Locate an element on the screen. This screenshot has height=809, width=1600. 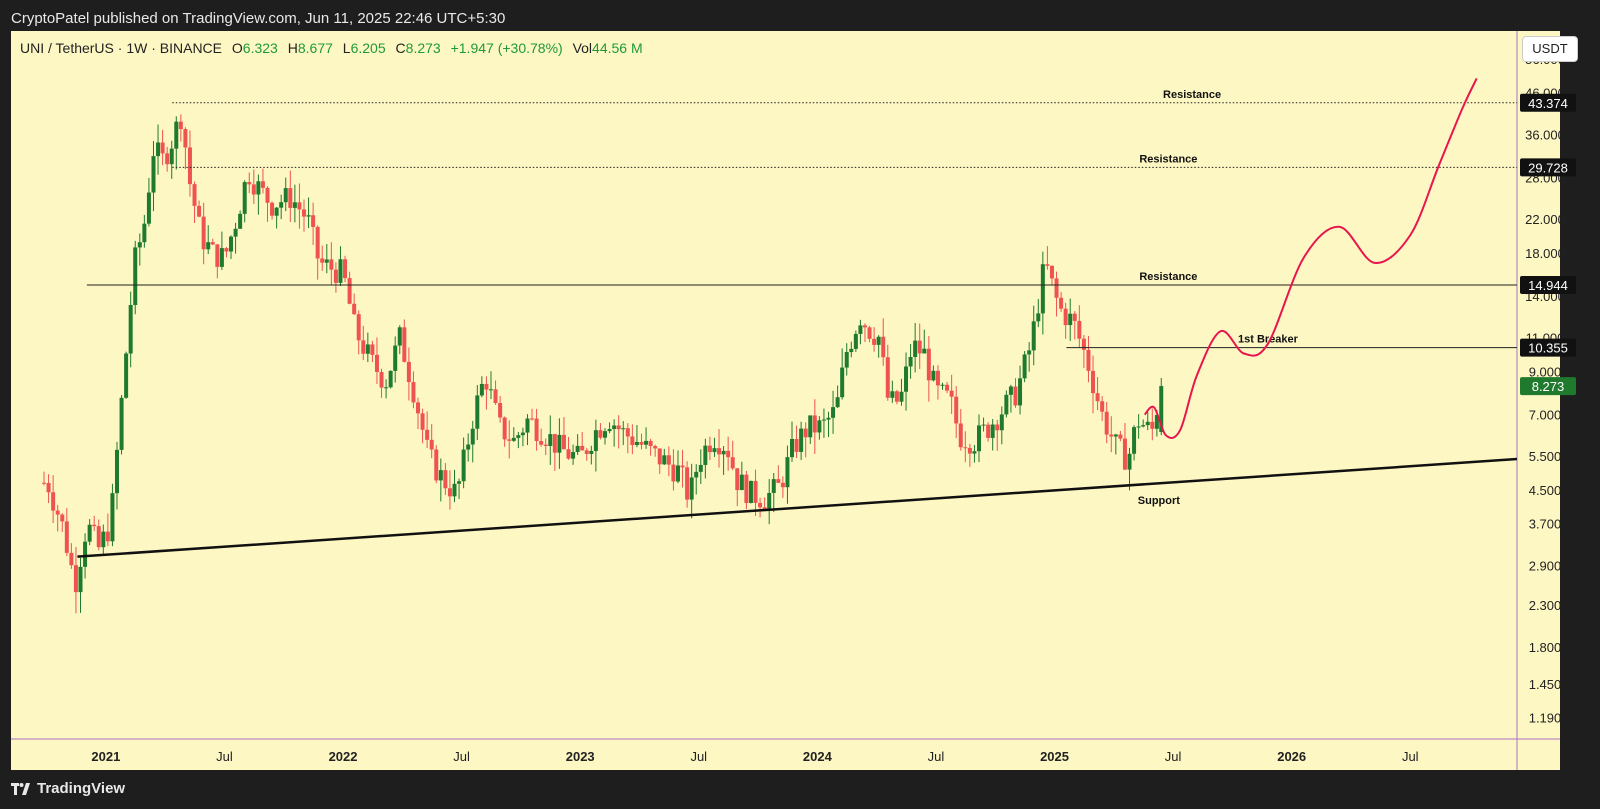
change-value: +1.947 (+30.78%) is located at coordinates (506, 48).